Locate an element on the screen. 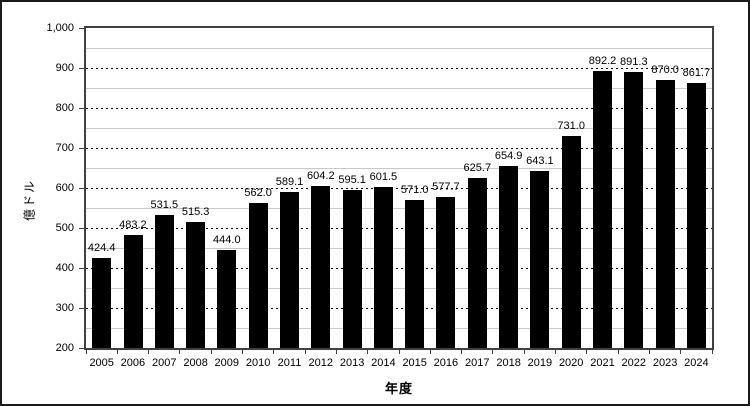 This screenshot has height=406, width=750. y-tick-label: 300 is located at coordinates (64, 308).